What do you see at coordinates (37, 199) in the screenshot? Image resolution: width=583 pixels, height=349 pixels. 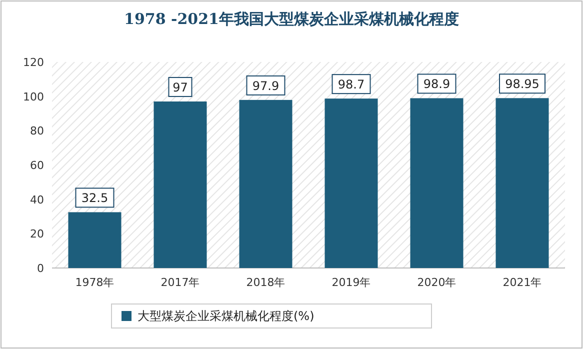 I see `y-tick-label: 40` at bounding box center [37, 199].